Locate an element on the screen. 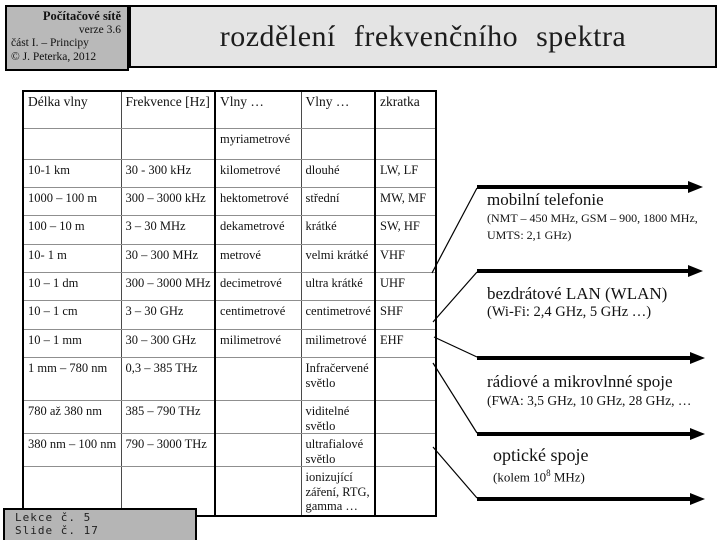 This screenshot has height=540, width=720. table-cell: ultrafialové světlo is located at coordinates (338, 450).